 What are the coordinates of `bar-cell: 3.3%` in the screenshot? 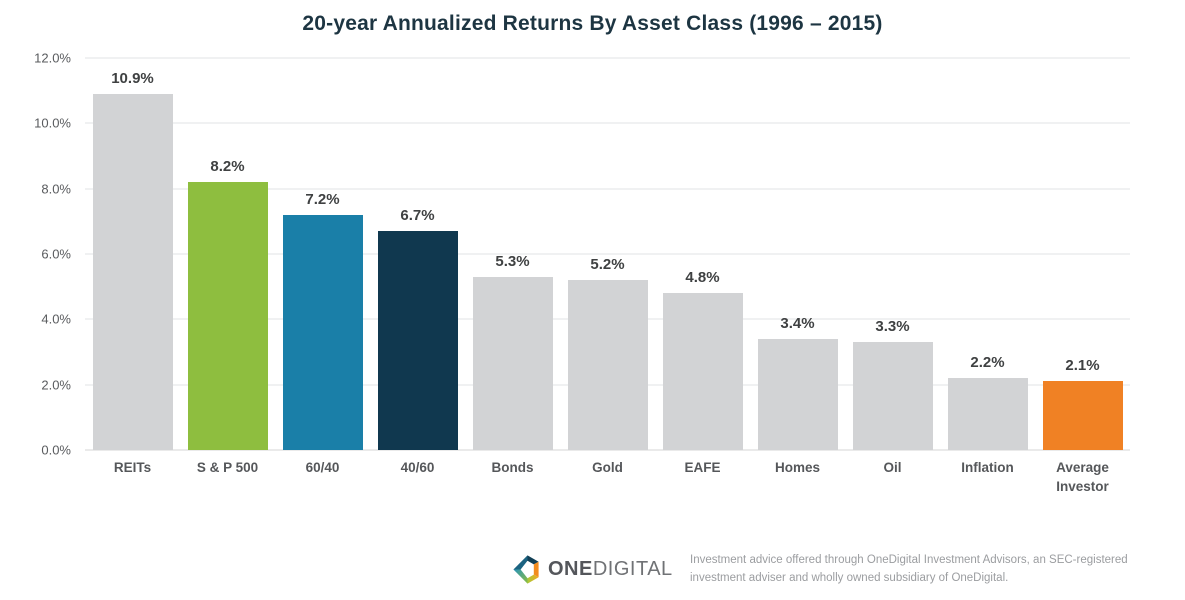 It's located at (892, 254).